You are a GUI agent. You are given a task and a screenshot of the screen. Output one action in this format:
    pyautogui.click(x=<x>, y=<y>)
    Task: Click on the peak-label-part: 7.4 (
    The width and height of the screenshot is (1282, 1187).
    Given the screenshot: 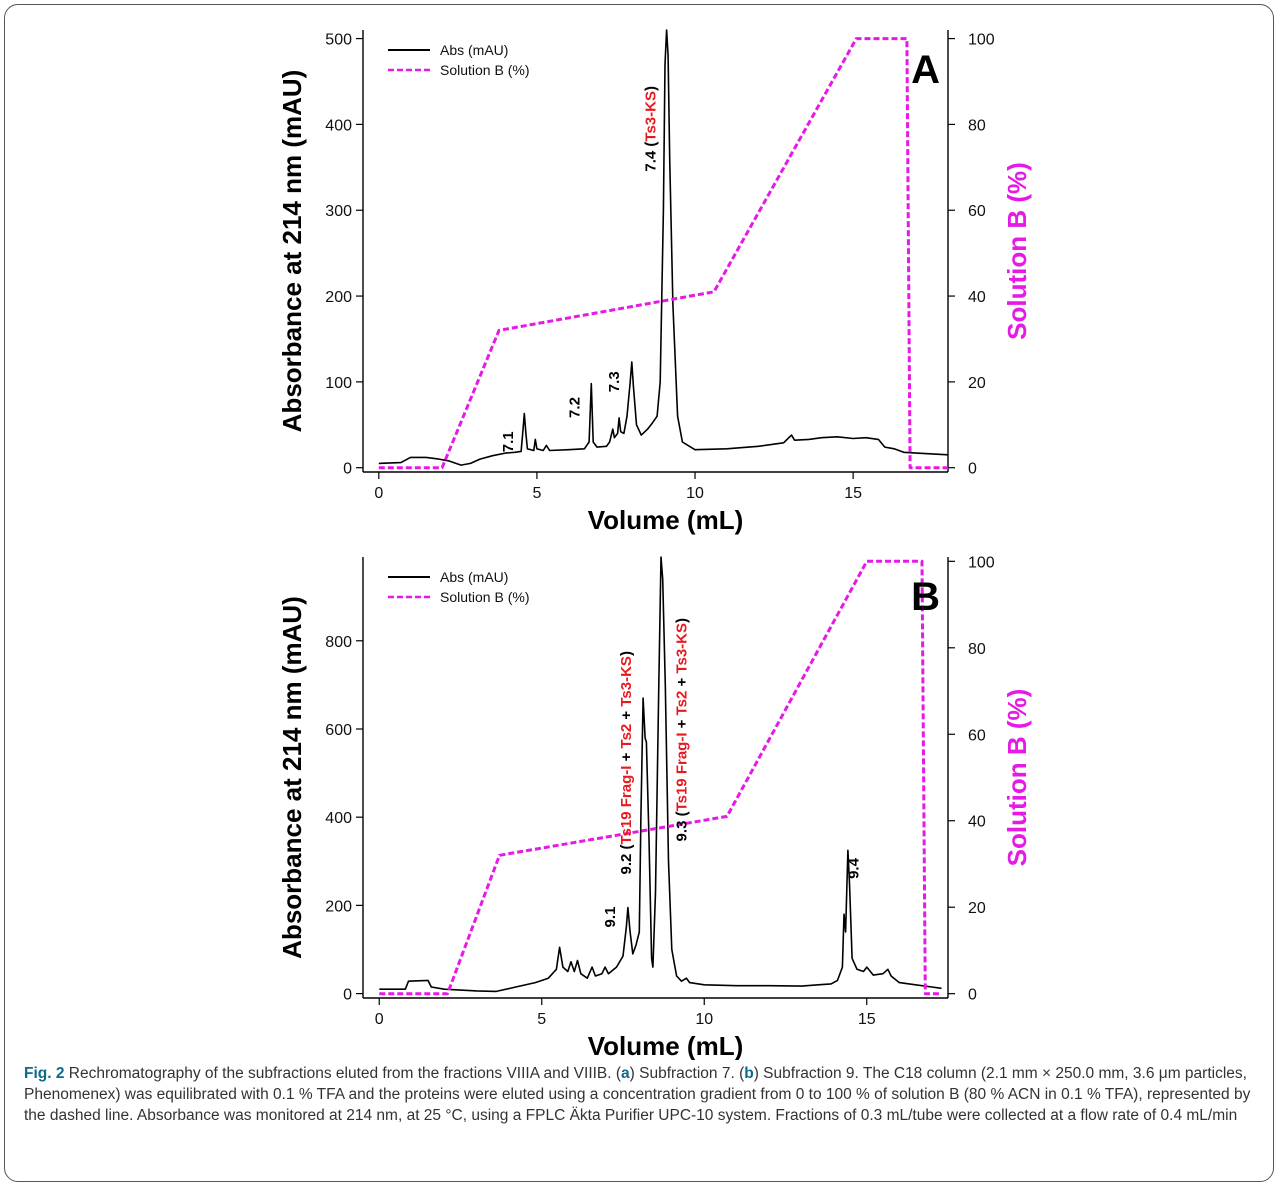 What is the action you would take?
    pyautogui.click(x=651, y=157)
    